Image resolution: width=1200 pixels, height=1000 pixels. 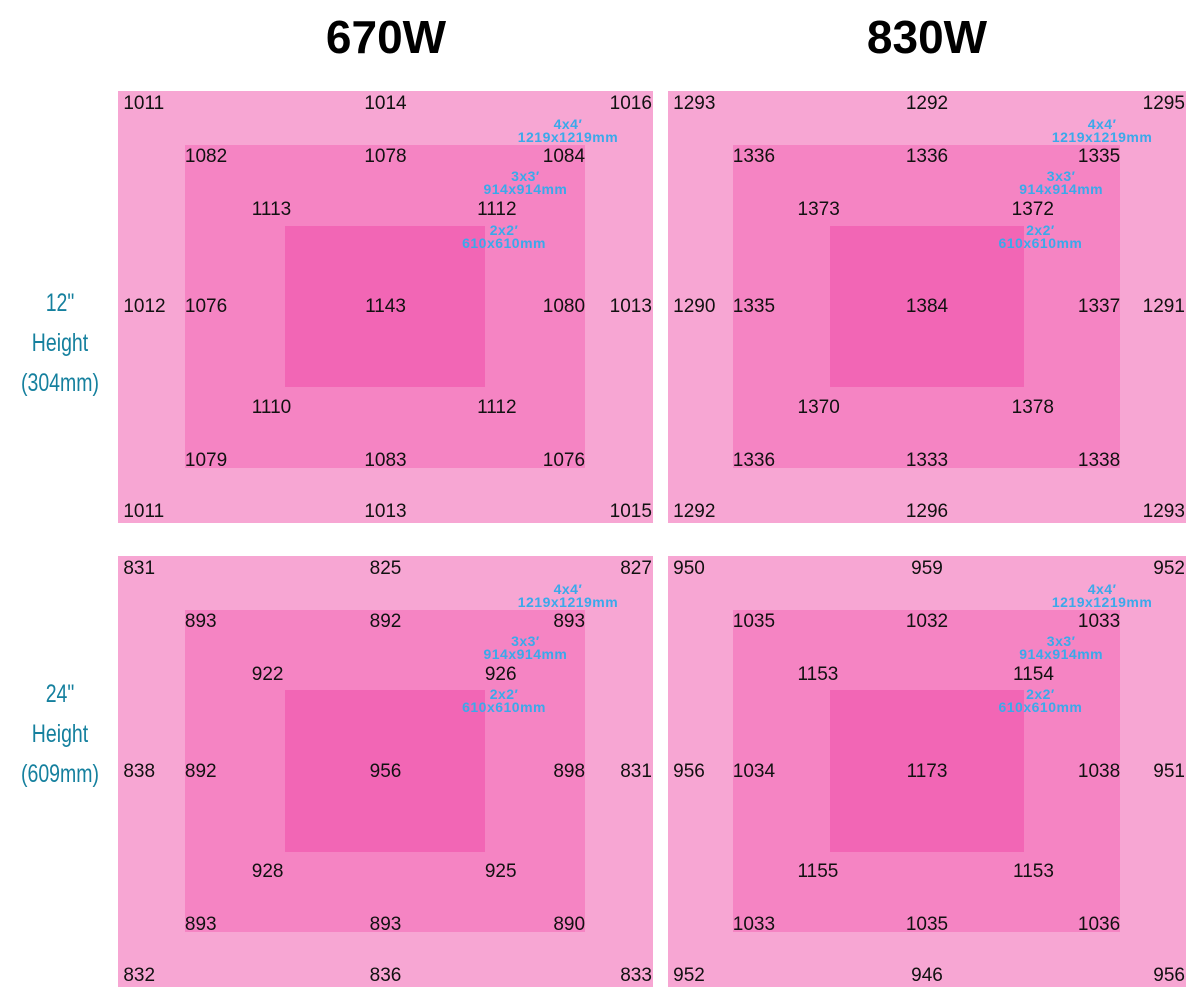 I want to click on ppfd-value-outer-tr: 1295, so click(x=1163, y=103).